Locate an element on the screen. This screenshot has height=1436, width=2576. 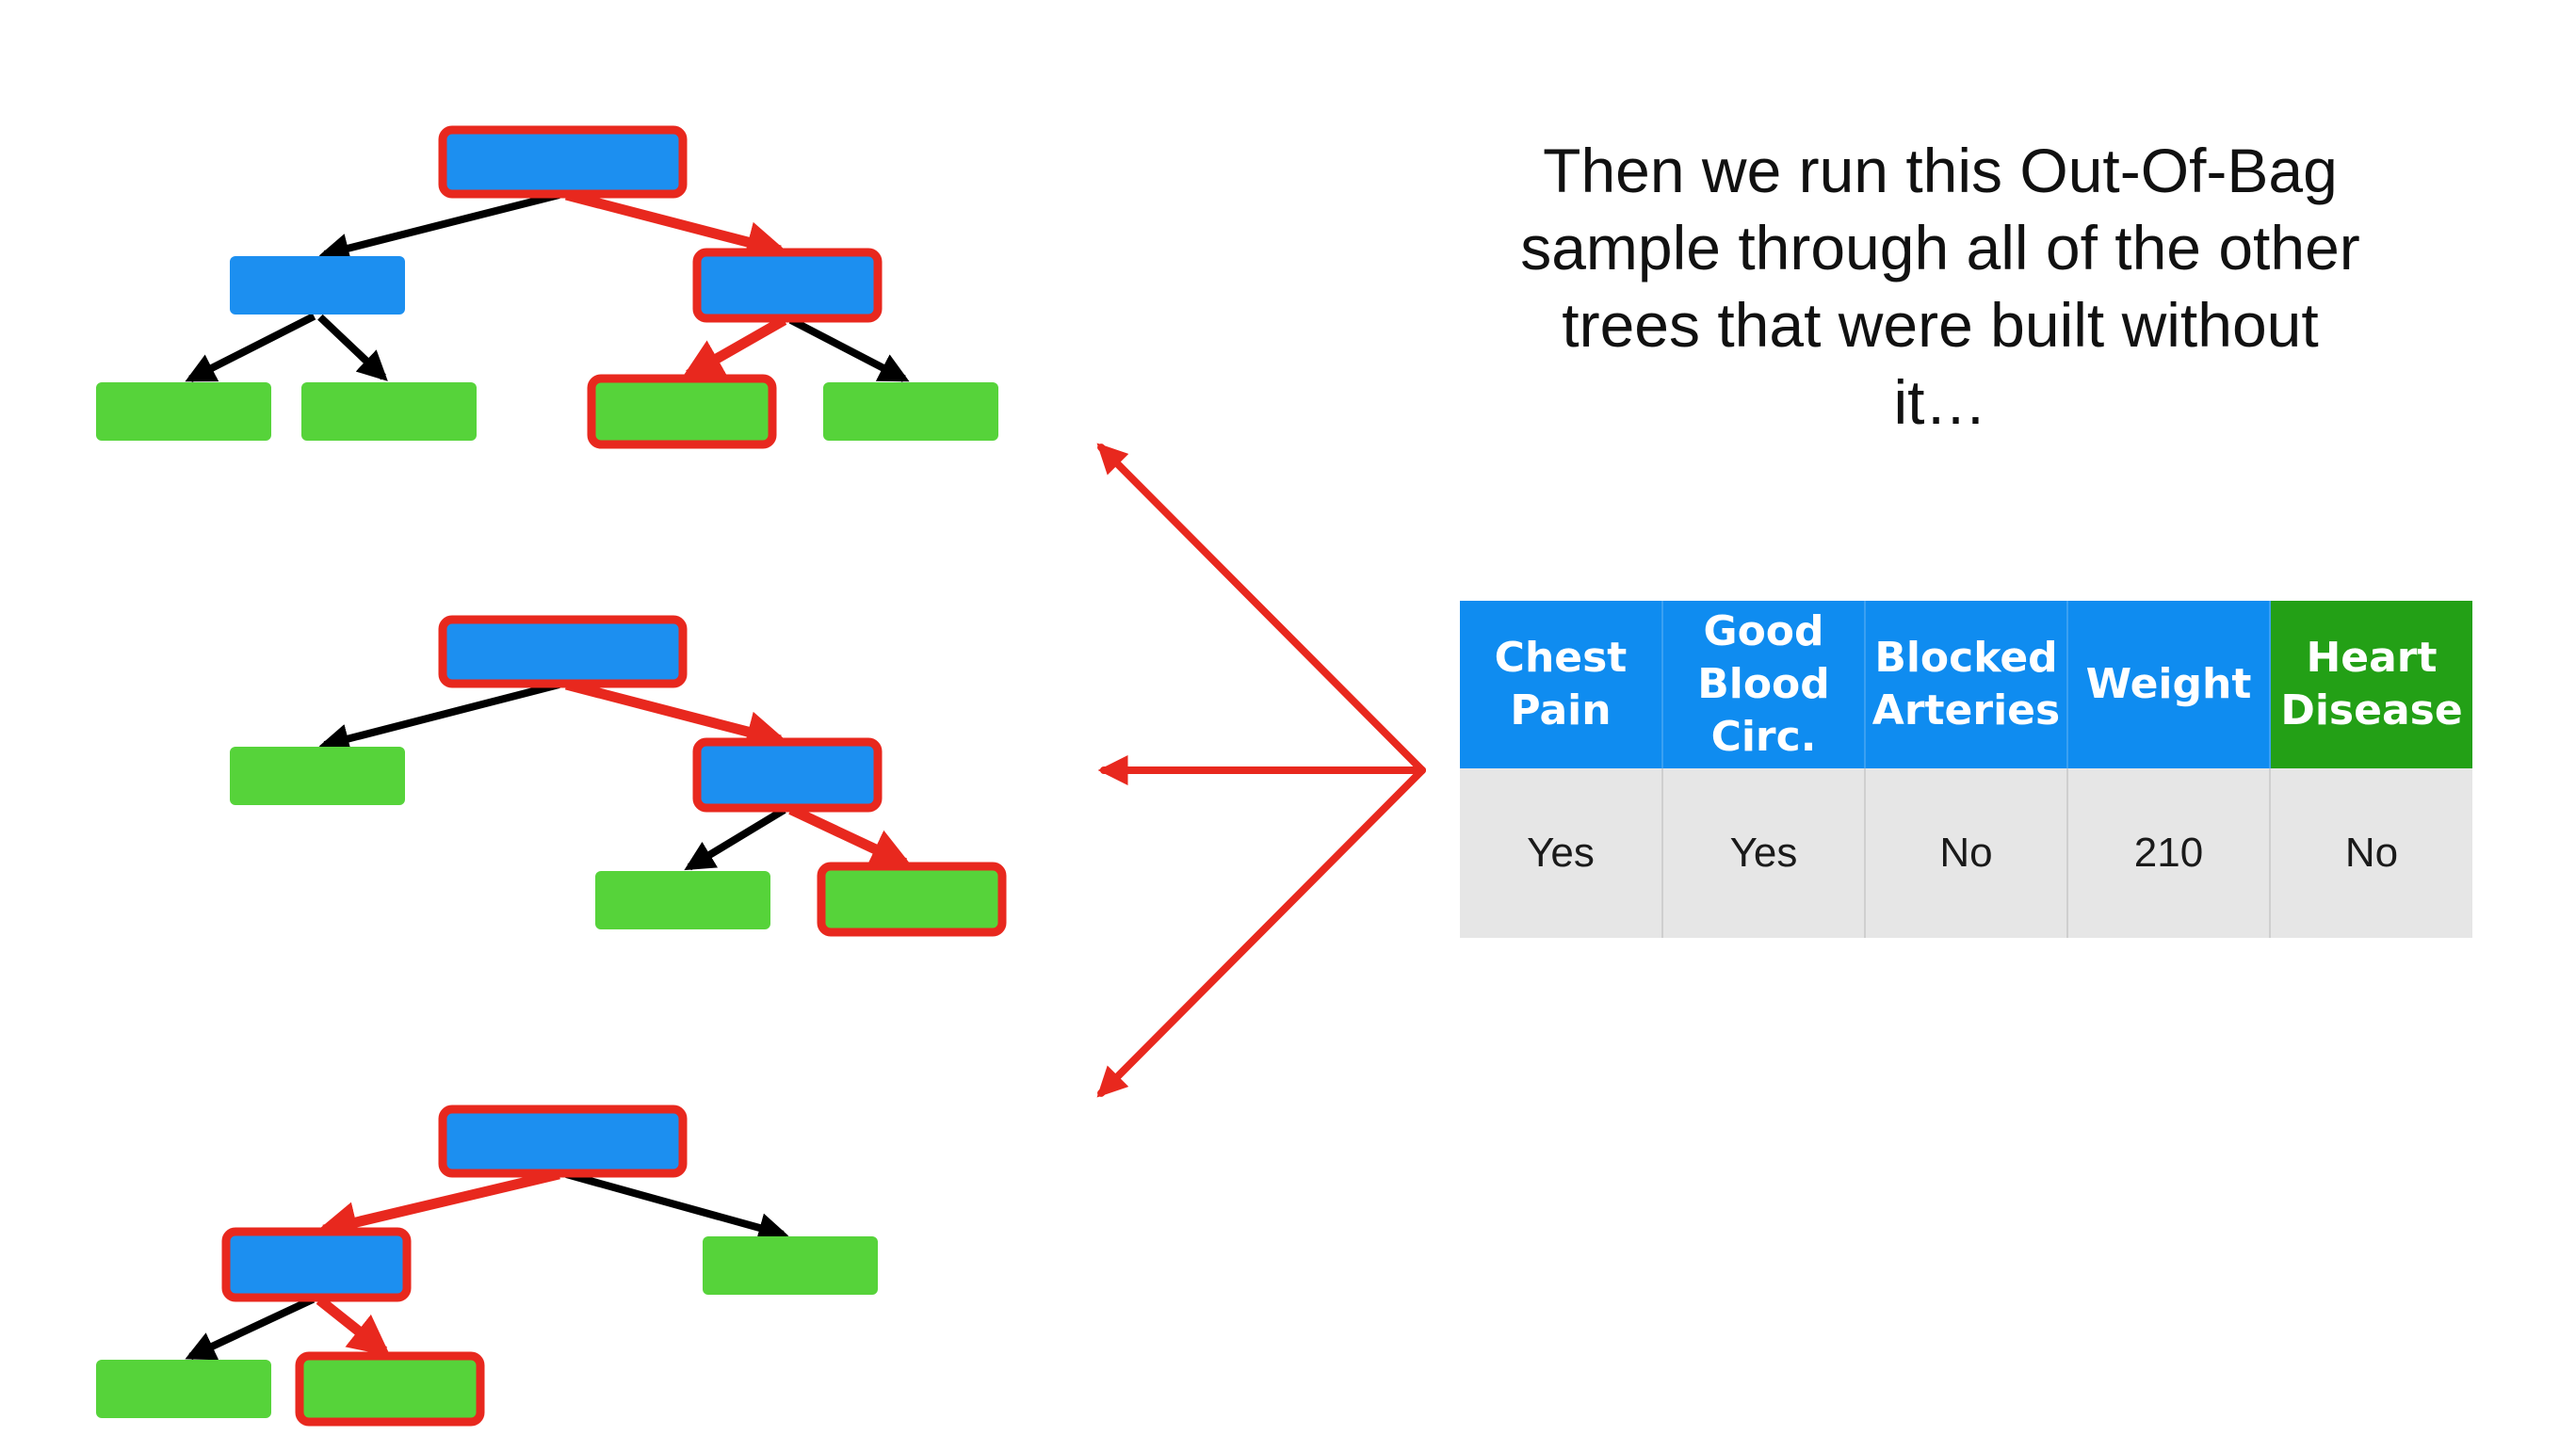
tree-2-edge-root-to-left is located at coordinates (439, 717).